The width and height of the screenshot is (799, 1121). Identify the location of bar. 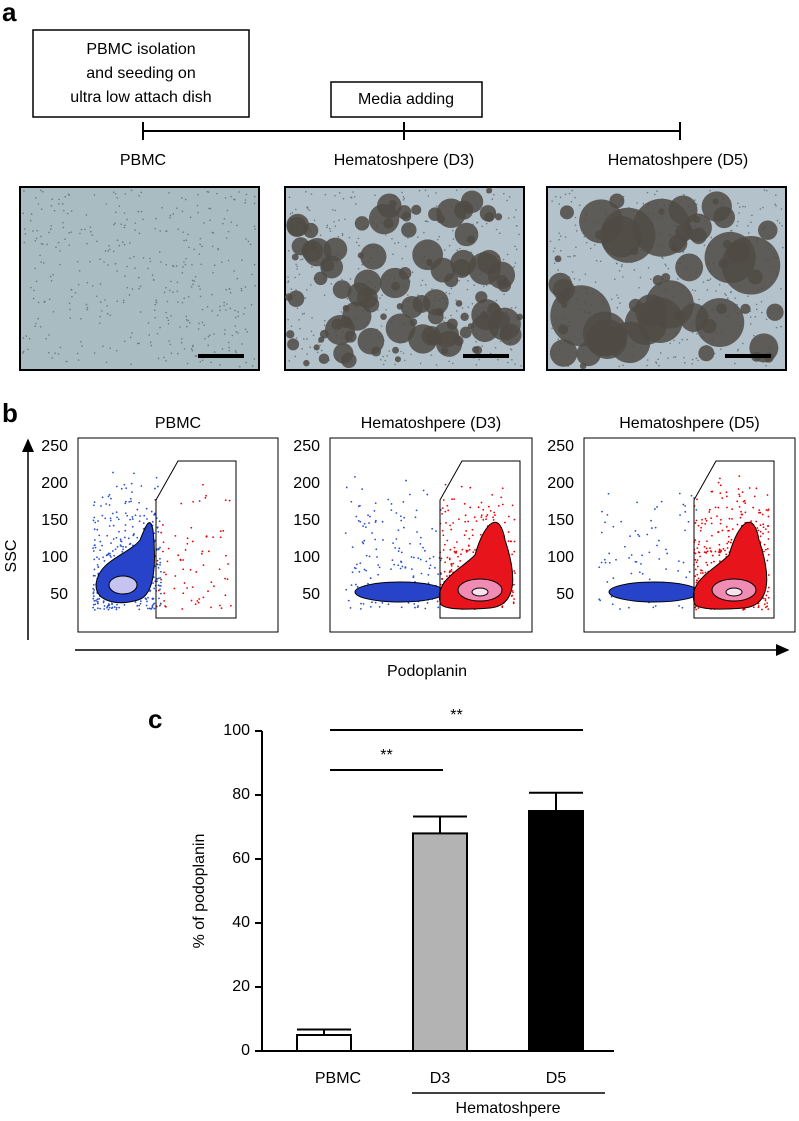
(324, 1043).